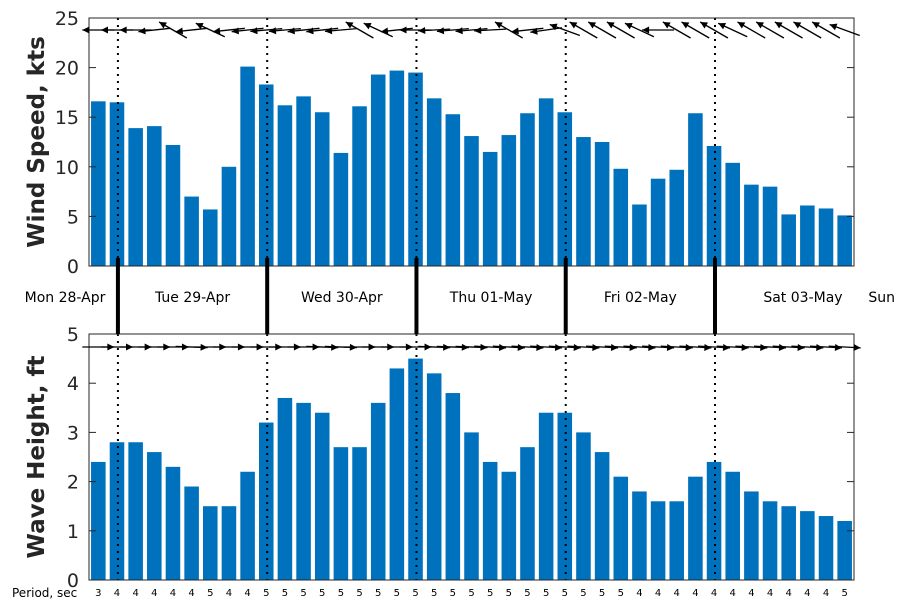  Describe the element at coordinates (73, 532) in the screenshot. I see `wave-ytick-label: 1` at that location.